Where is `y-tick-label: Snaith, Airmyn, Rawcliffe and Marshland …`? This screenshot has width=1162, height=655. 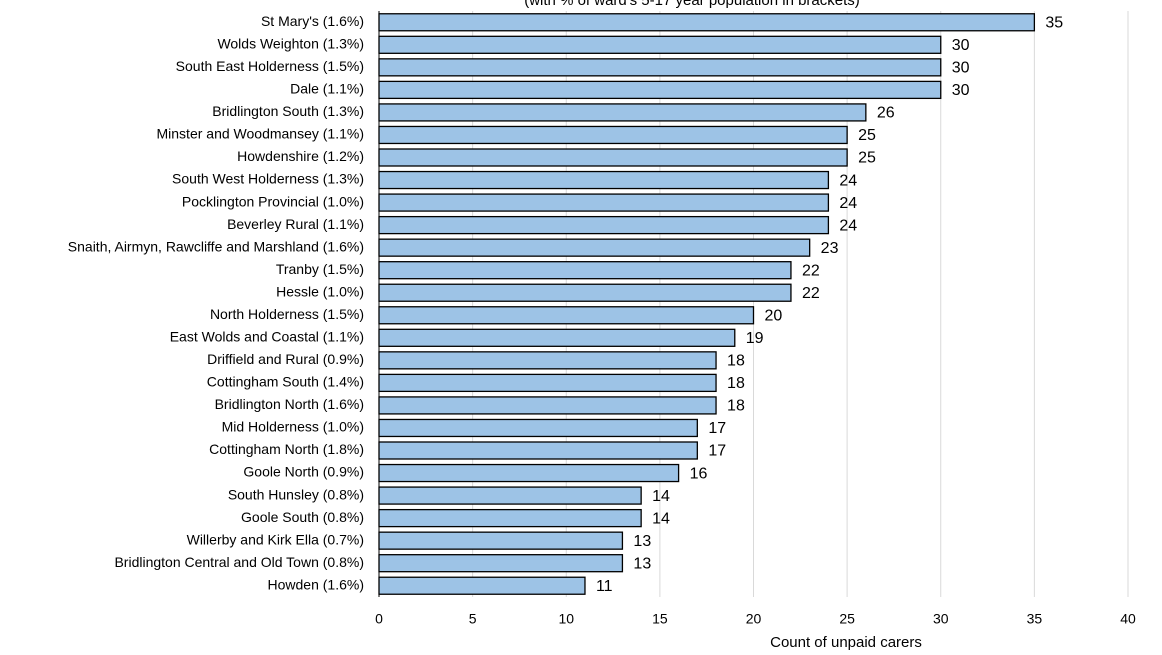 y-tick-label: Snaith, Airmyn, Rawcliffe and Marshland … is located at coordinates (216, 246).